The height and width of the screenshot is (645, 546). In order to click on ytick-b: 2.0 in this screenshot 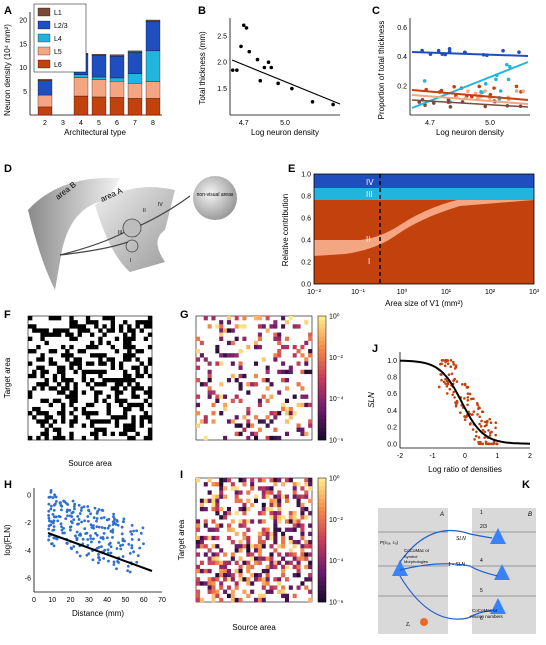, I will do `click(222, 63)`.